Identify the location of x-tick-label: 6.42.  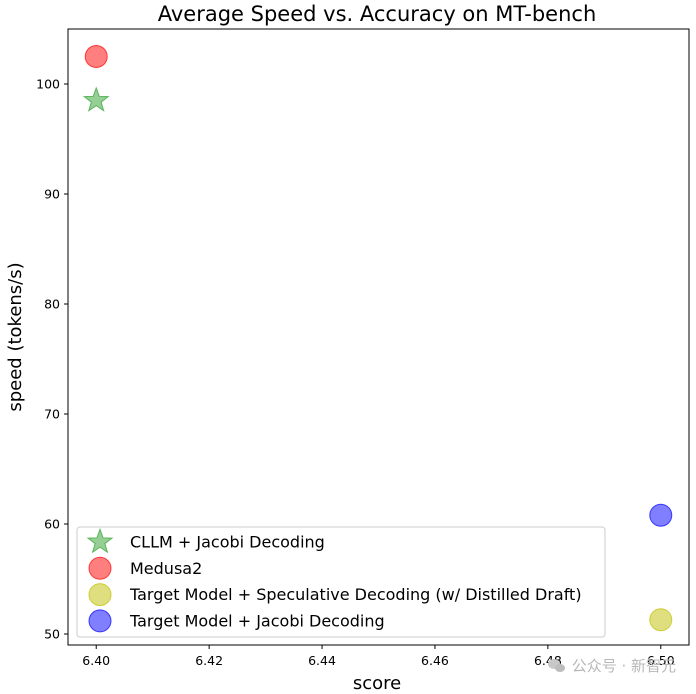
(209, 660).